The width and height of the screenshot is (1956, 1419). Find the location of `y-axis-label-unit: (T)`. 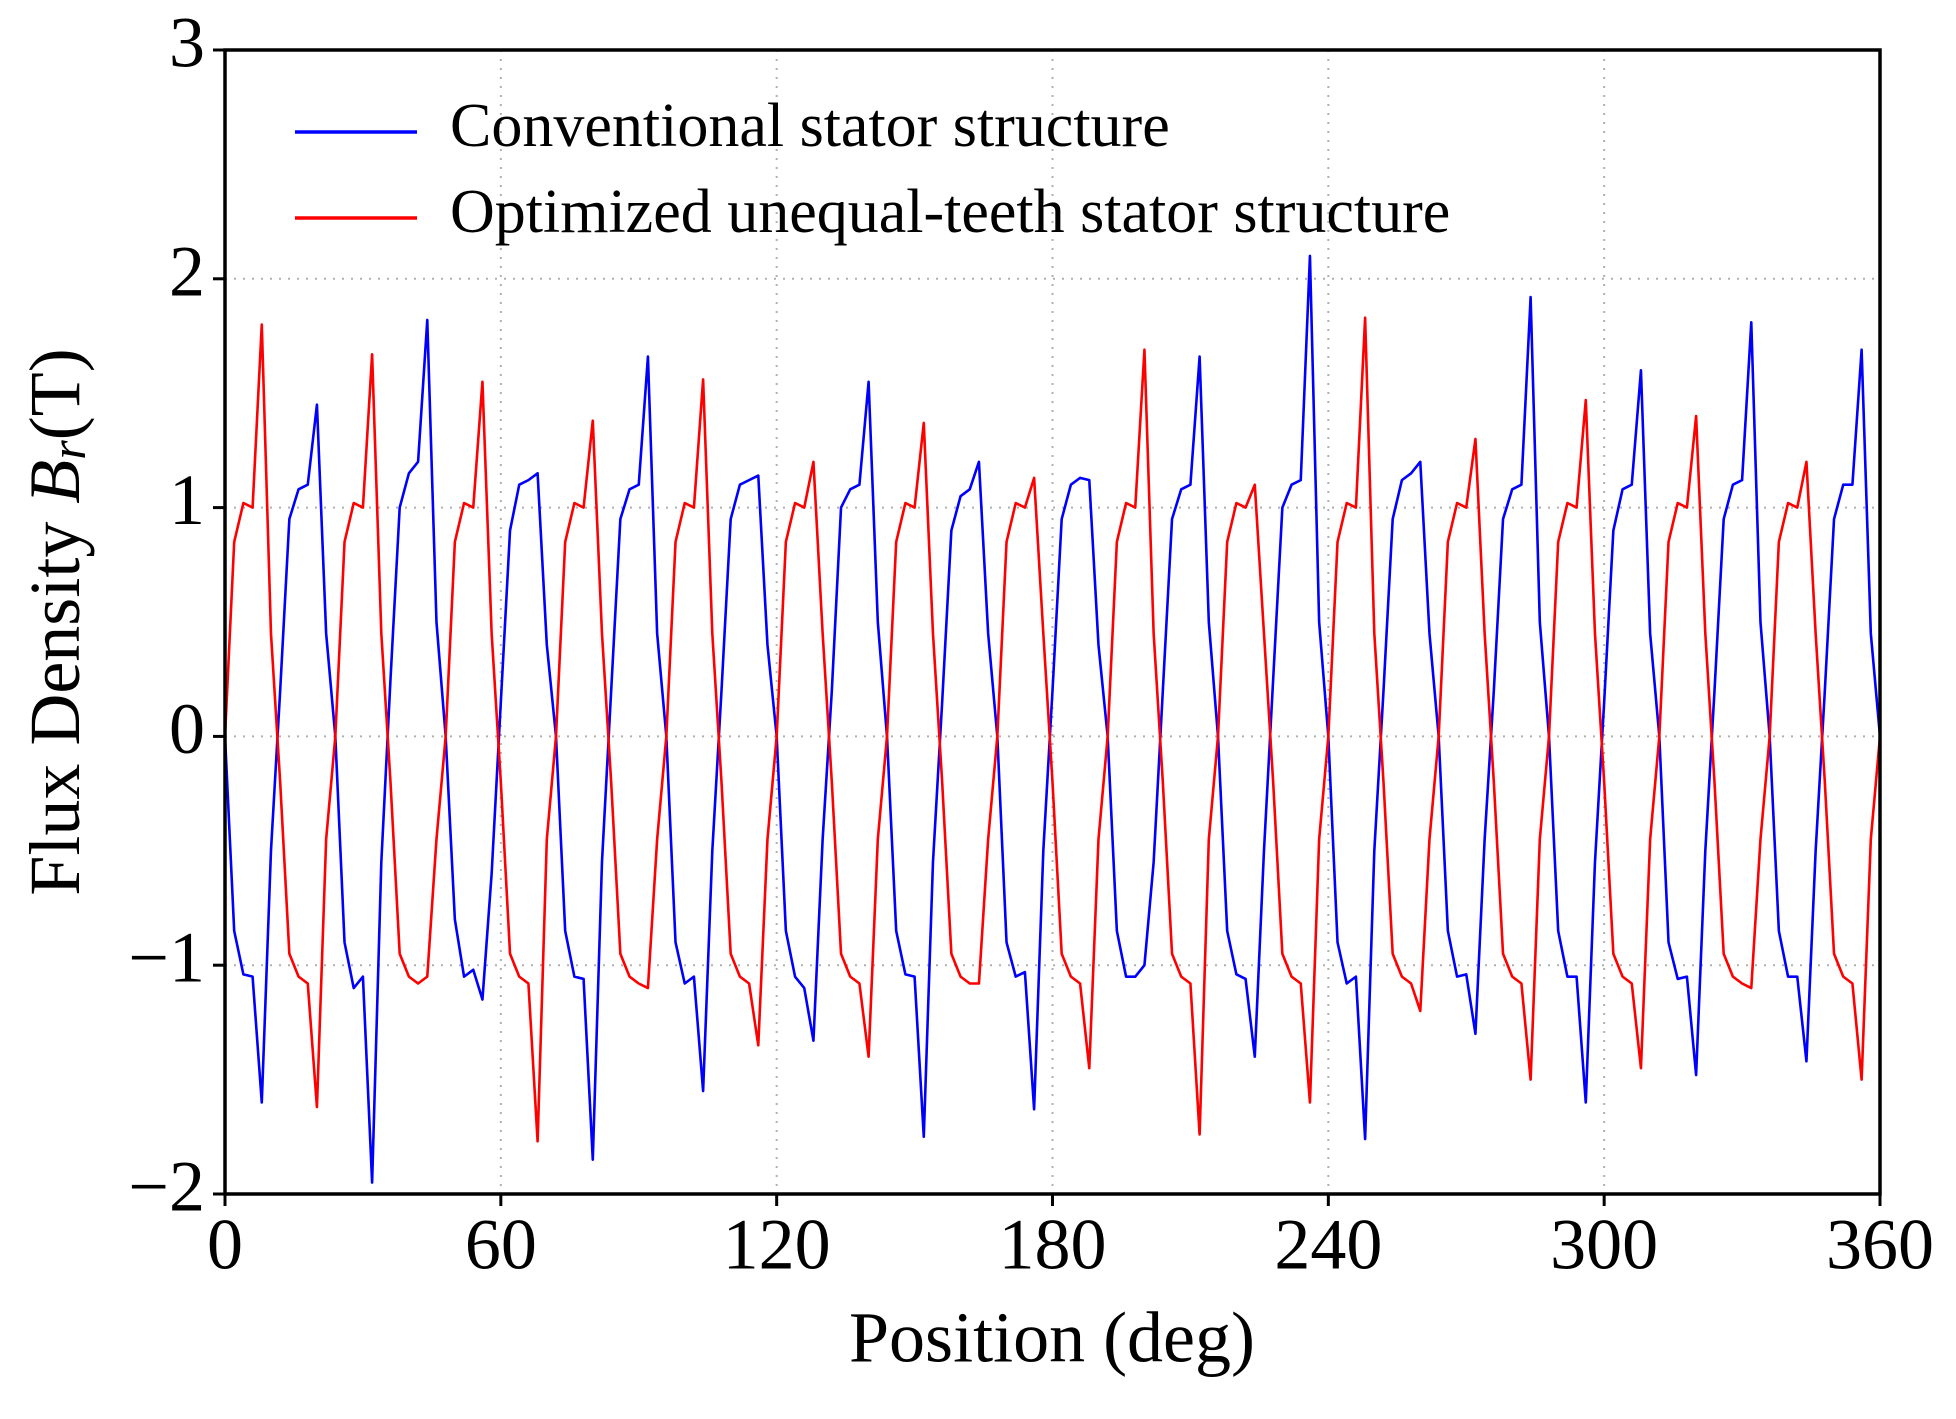

y-axis-label-unit: (T) is located at coordinates (55, 394).